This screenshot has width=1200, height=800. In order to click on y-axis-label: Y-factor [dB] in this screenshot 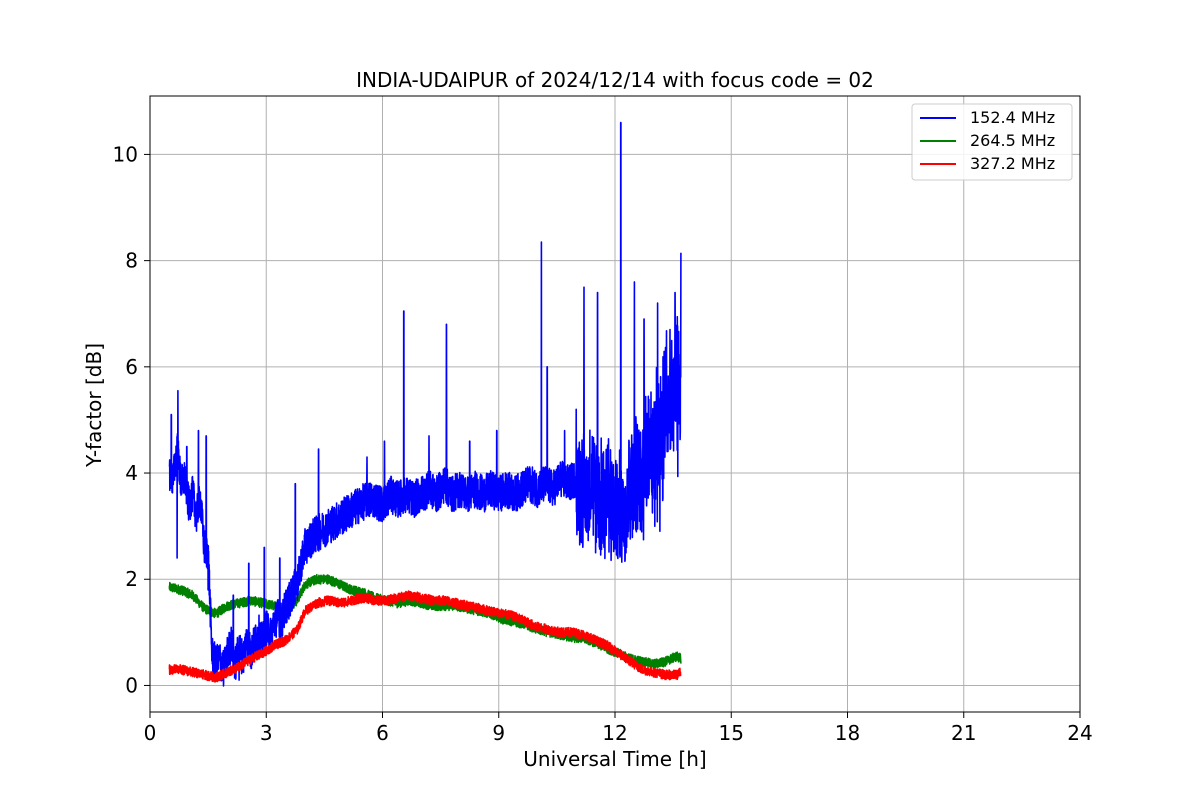, I will do `click(94, 405)`.